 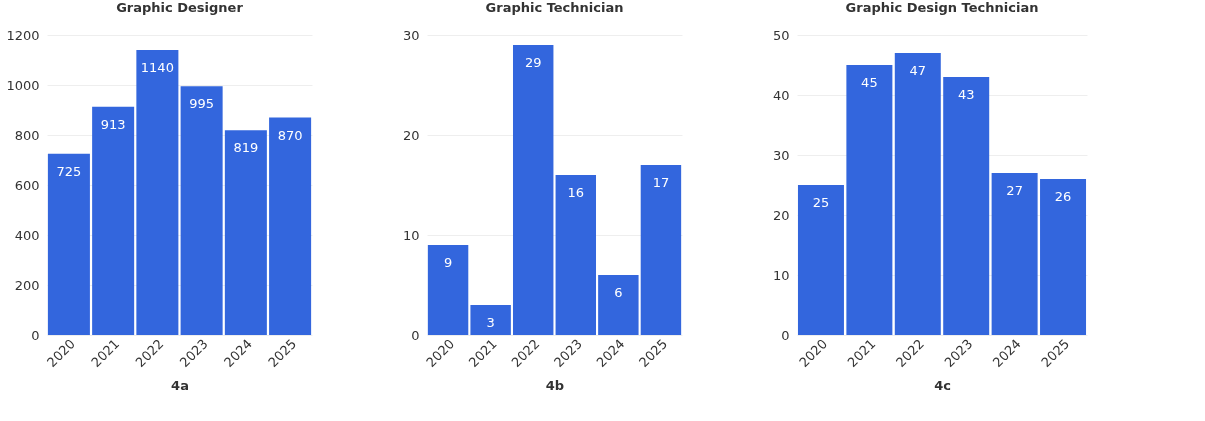 What do you see at coordinates (202, 104) in the screenshot?
I see `data-label: 995` at bounding box center [202, 104].